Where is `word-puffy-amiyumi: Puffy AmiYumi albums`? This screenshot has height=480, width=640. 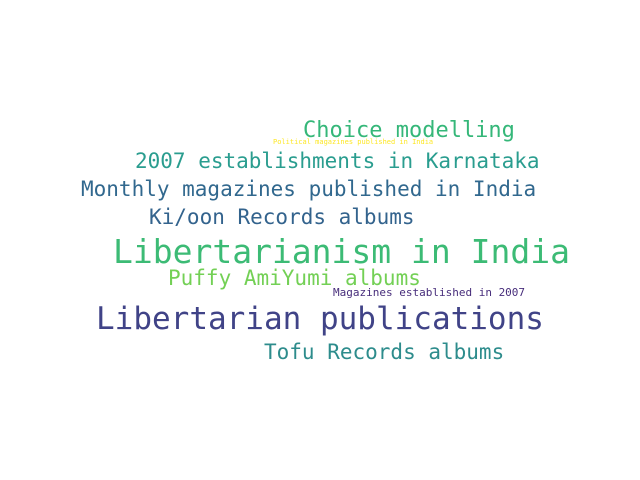
word-puffy-amiyumi: Puffy AmiYumi albums is located at coordinates (294, 278).